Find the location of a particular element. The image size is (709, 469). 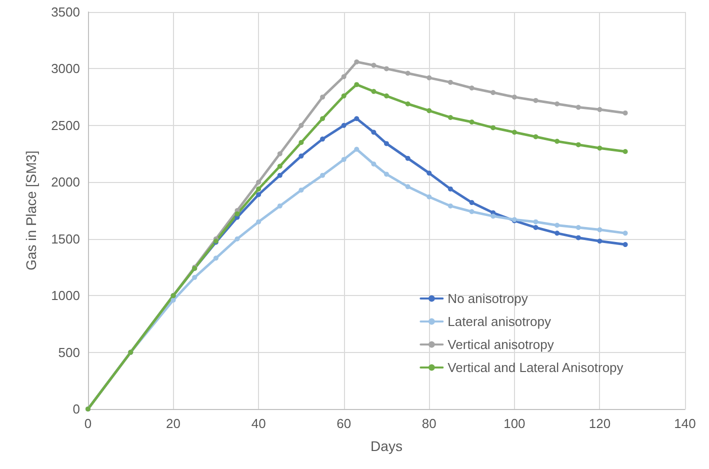

legend-label: Lateral anisotropy is located at coordinates (500, 321).